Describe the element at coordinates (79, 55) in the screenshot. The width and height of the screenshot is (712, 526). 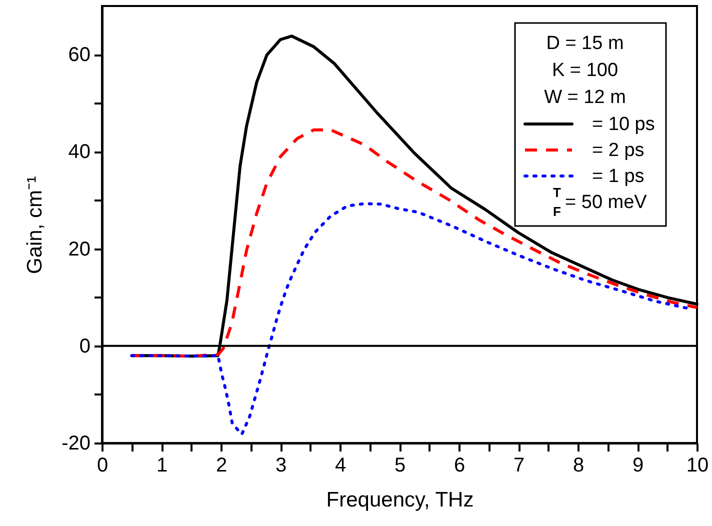
I see `y-tick-label: 60` at that location.